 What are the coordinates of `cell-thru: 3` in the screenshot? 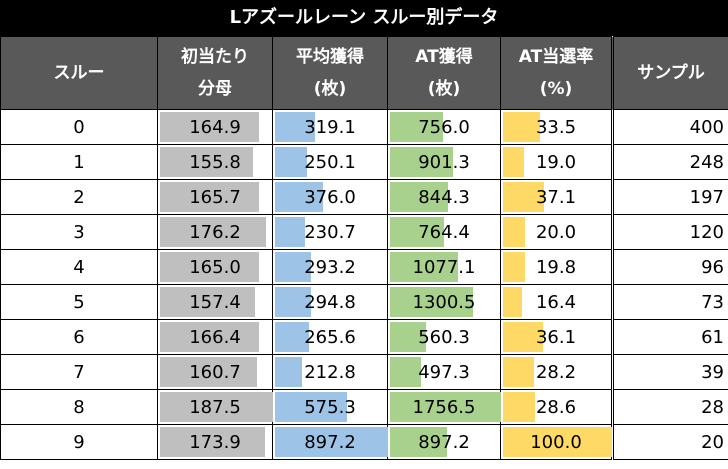 It's located at (79, 232).